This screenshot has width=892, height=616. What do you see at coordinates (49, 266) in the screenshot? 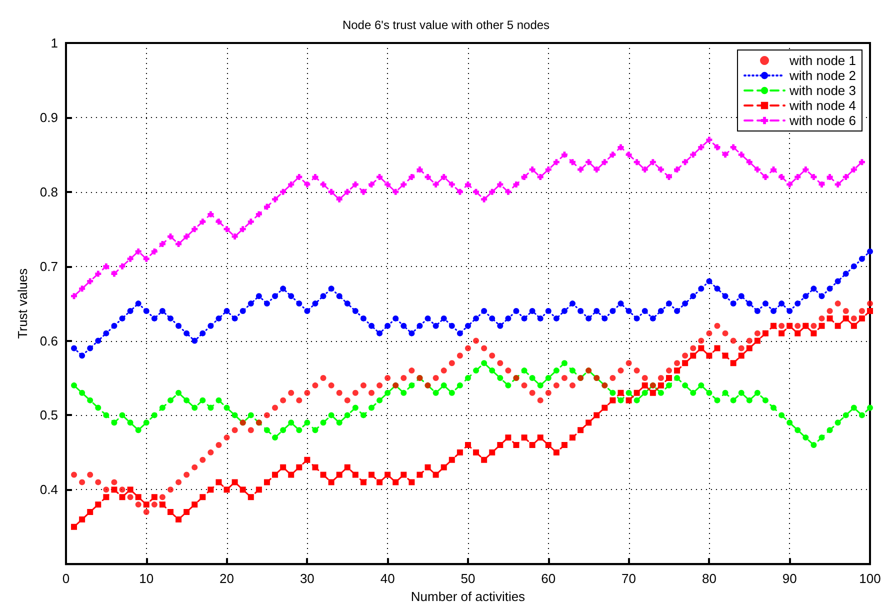
I see `y-tick-label: 0.7` at bounding box center [49, 266].